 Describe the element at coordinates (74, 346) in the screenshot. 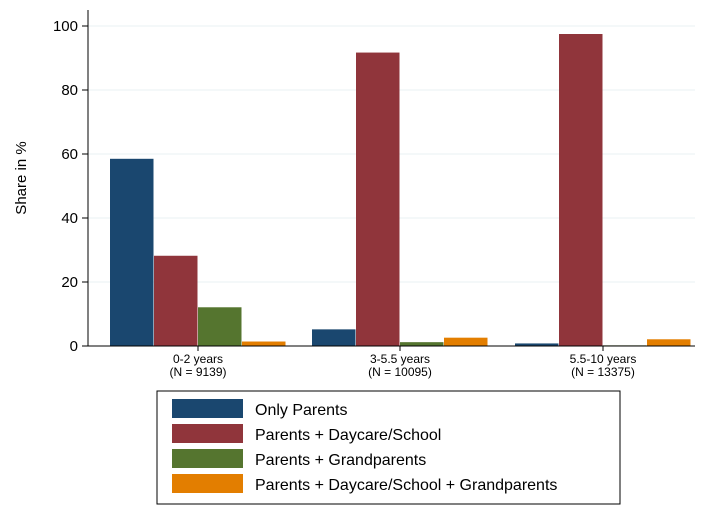

I see `y-tick-label: 0` at that location.